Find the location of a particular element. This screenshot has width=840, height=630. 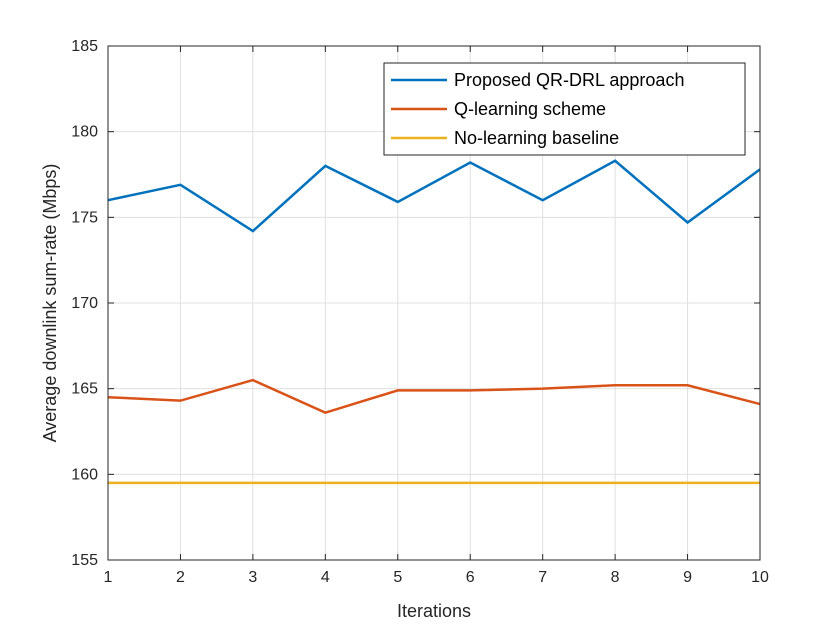

y-tick-label: 155 is located at coordinates (84, 560).